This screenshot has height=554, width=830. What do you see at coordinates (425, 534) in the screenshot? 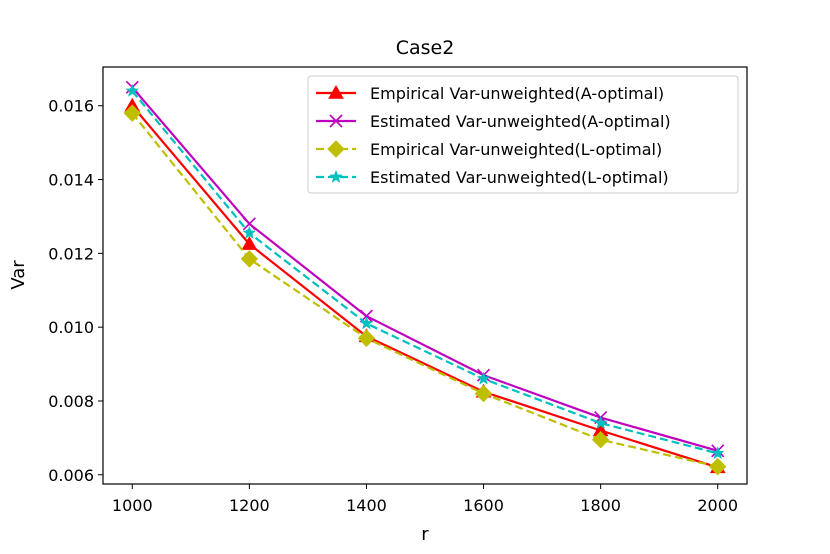
I see `x-axis-label: r` at bounding box center [425, 534].